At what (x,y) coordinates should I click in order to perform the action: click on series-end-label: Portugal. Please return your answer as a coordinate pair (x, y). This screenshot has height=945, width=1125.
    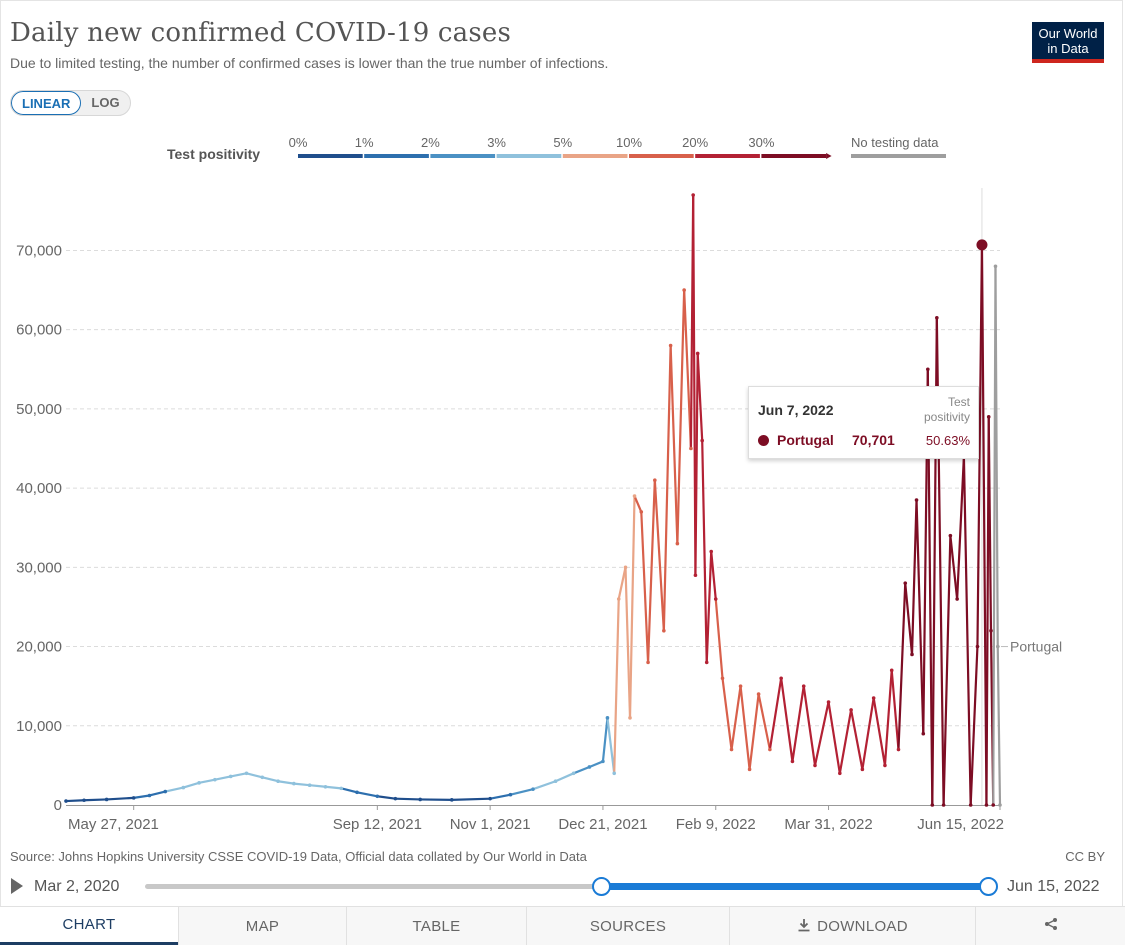
    Looking at the image, I should click on (1036, 647).